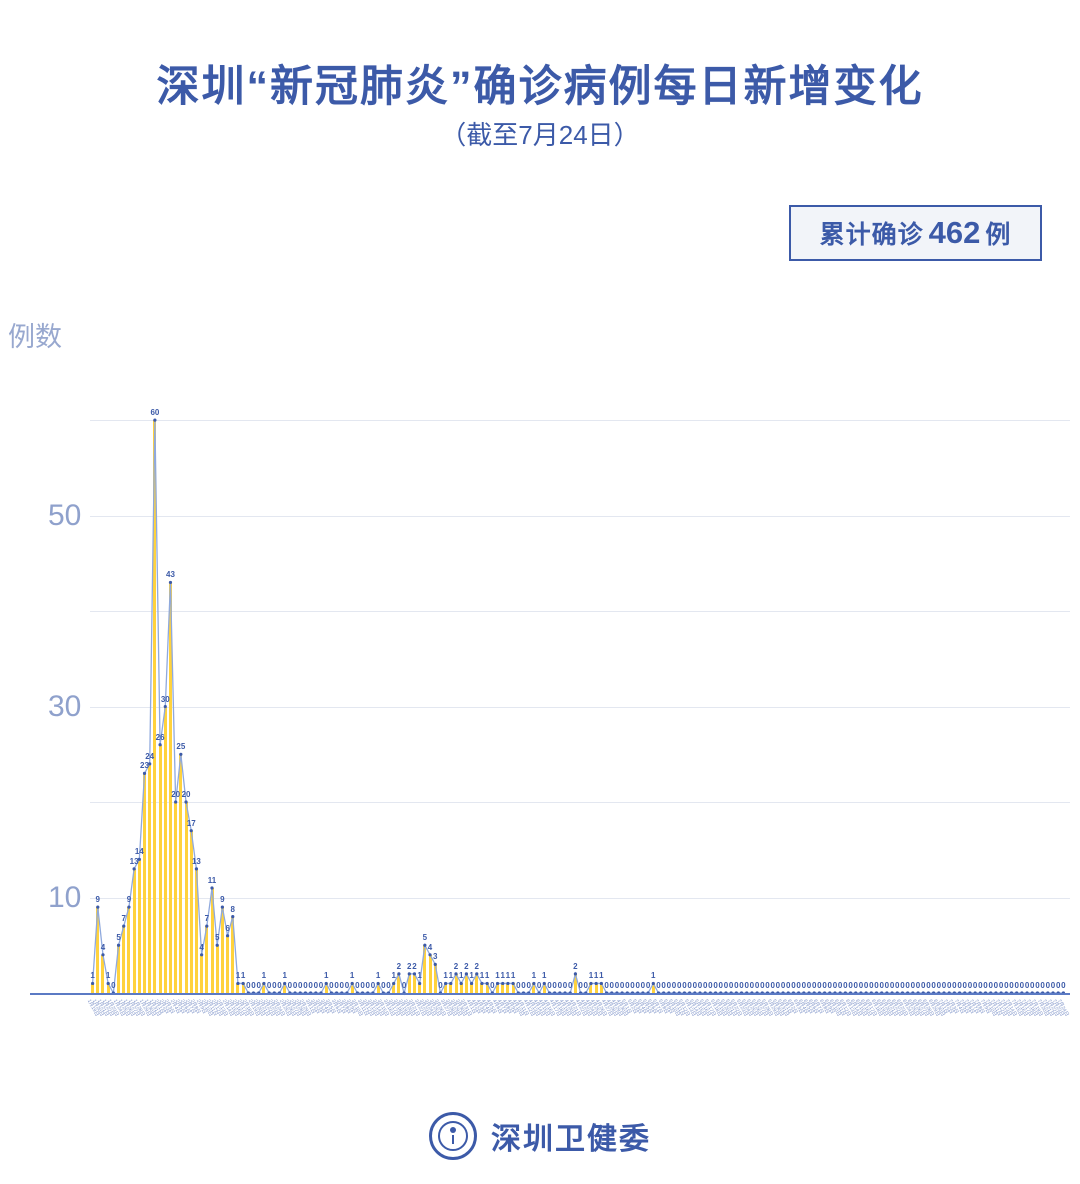  Describe the element at coordinates (954, 232) in the screenshot. I see `badge-value: 462` at that location.